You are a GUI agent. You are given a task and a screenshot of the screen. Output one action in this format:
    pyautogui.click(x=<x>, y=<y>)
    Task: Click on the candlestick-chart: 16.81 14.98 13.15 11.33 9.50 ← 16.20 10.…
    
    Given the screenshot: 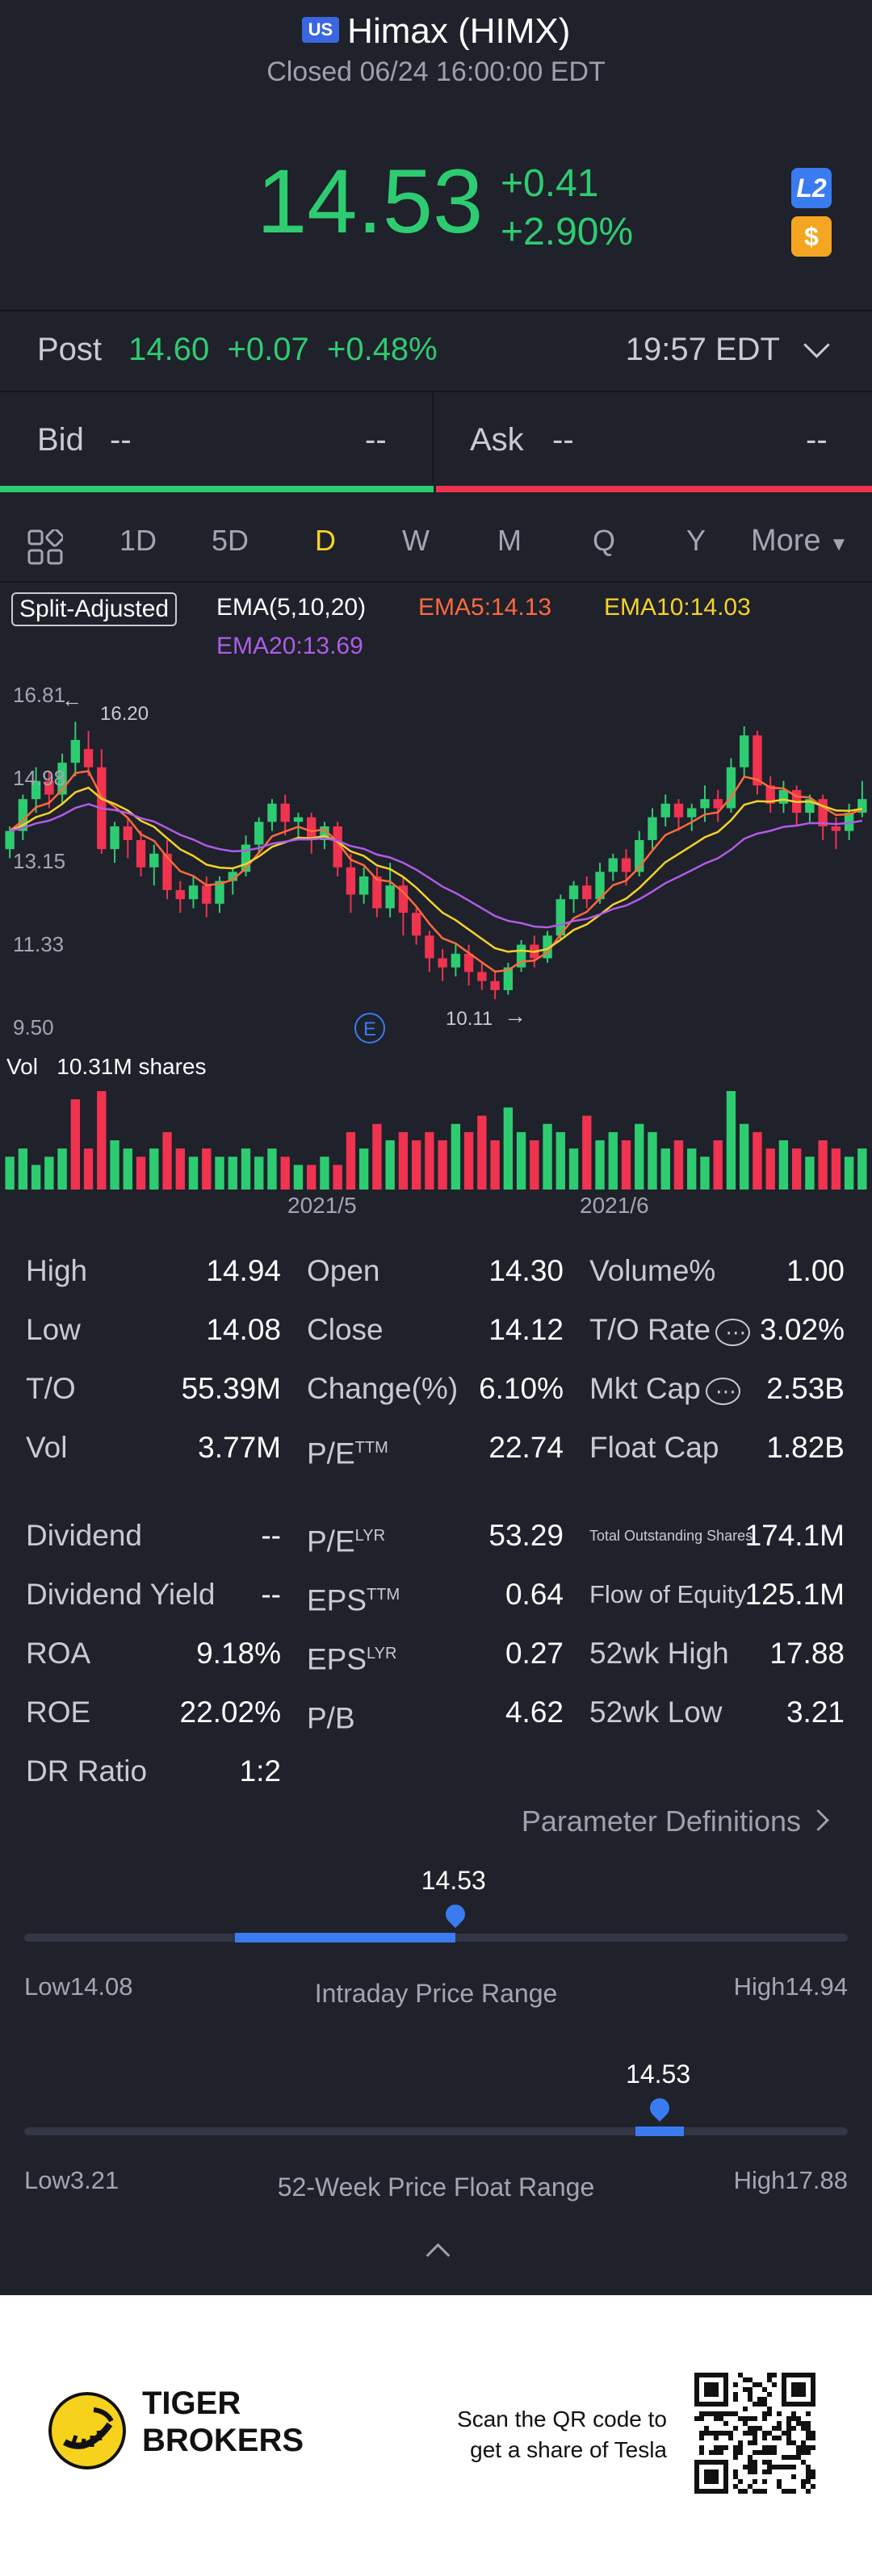 What is the action you would take?
    pyautogui.click(x=436, y=863)
    